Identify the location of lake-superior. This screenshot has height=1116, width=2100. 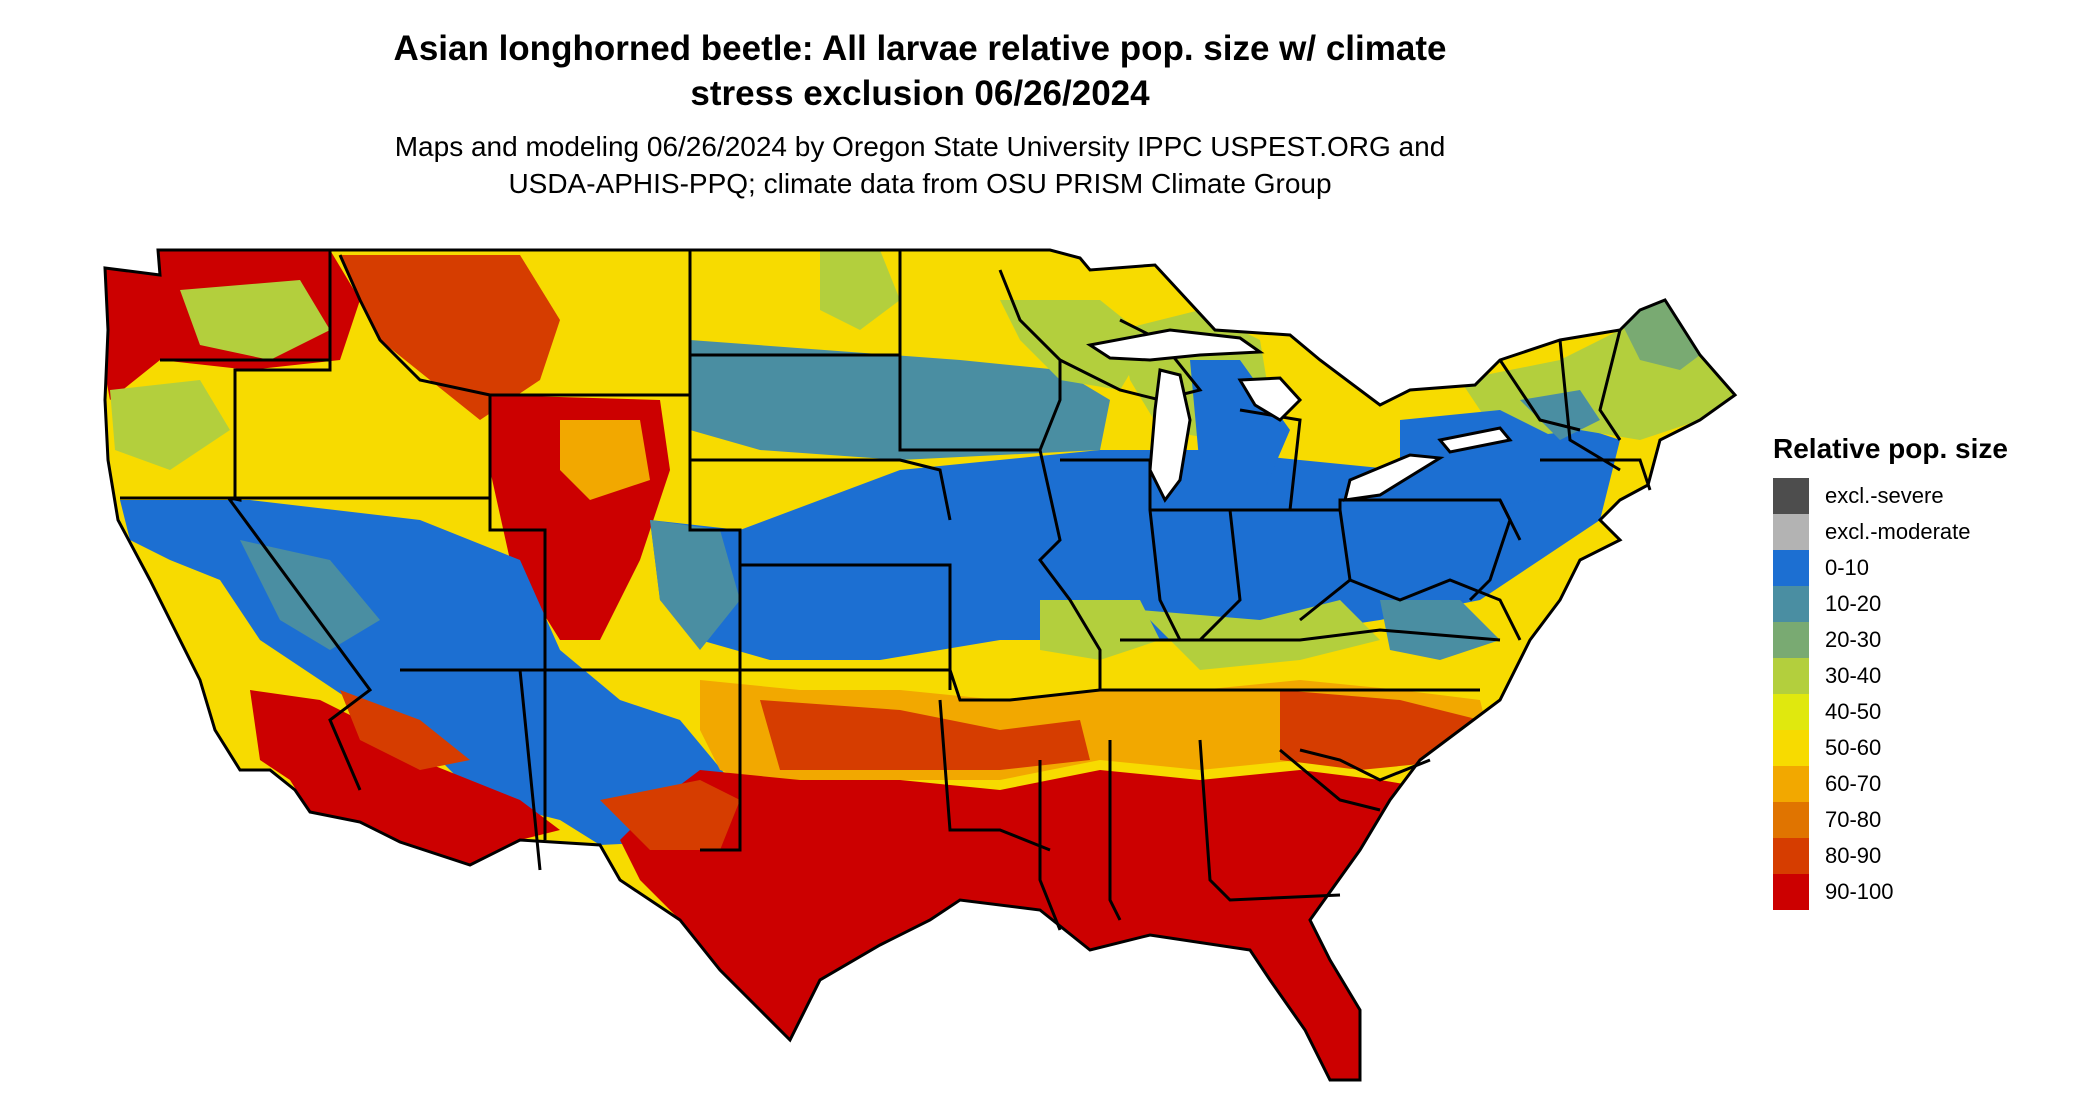
(1175, 345).